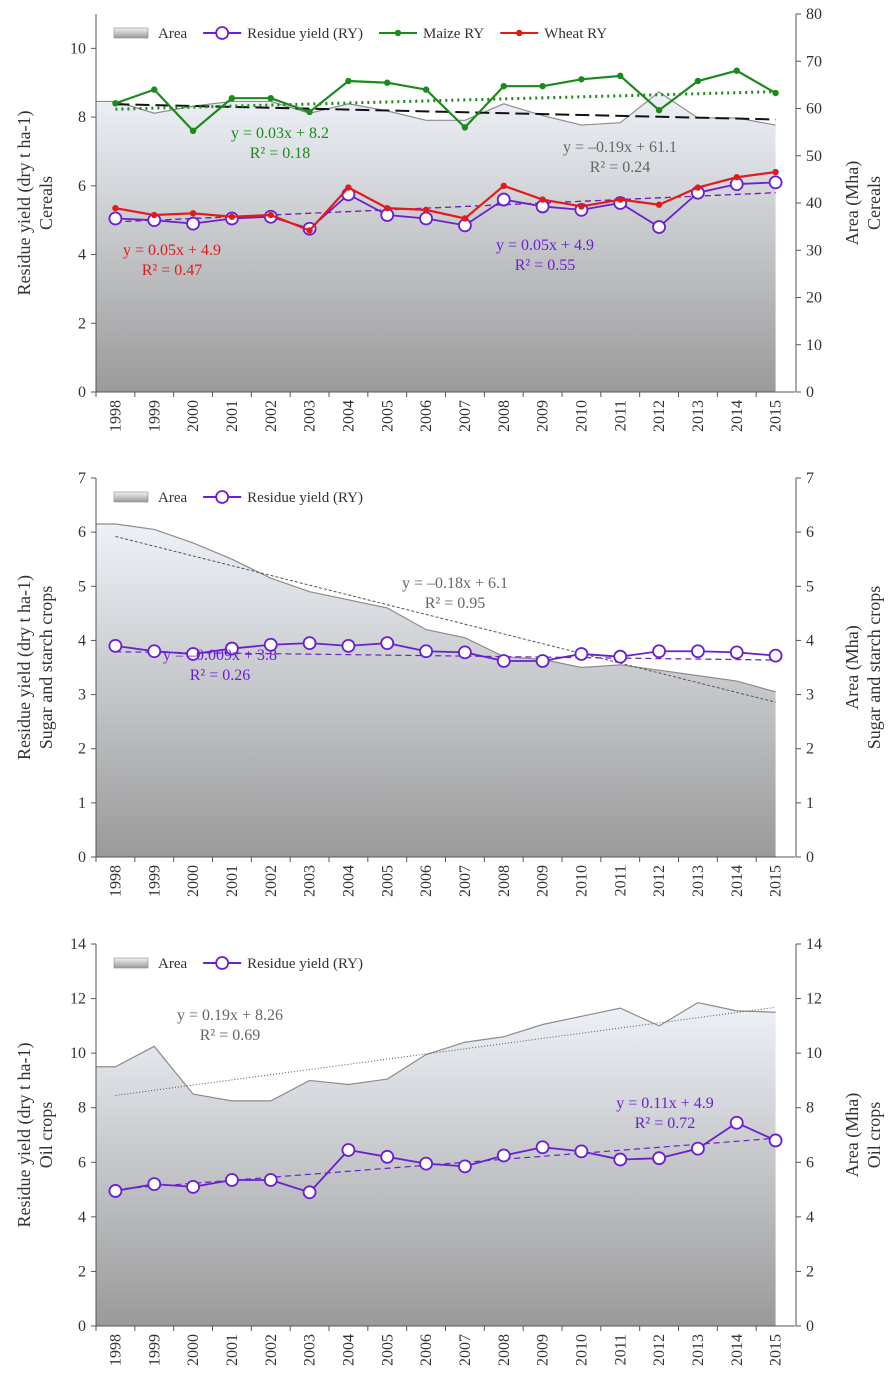 This screenshot has width=893, height=1385. I want to click on area-outline, so click(436, 1052).